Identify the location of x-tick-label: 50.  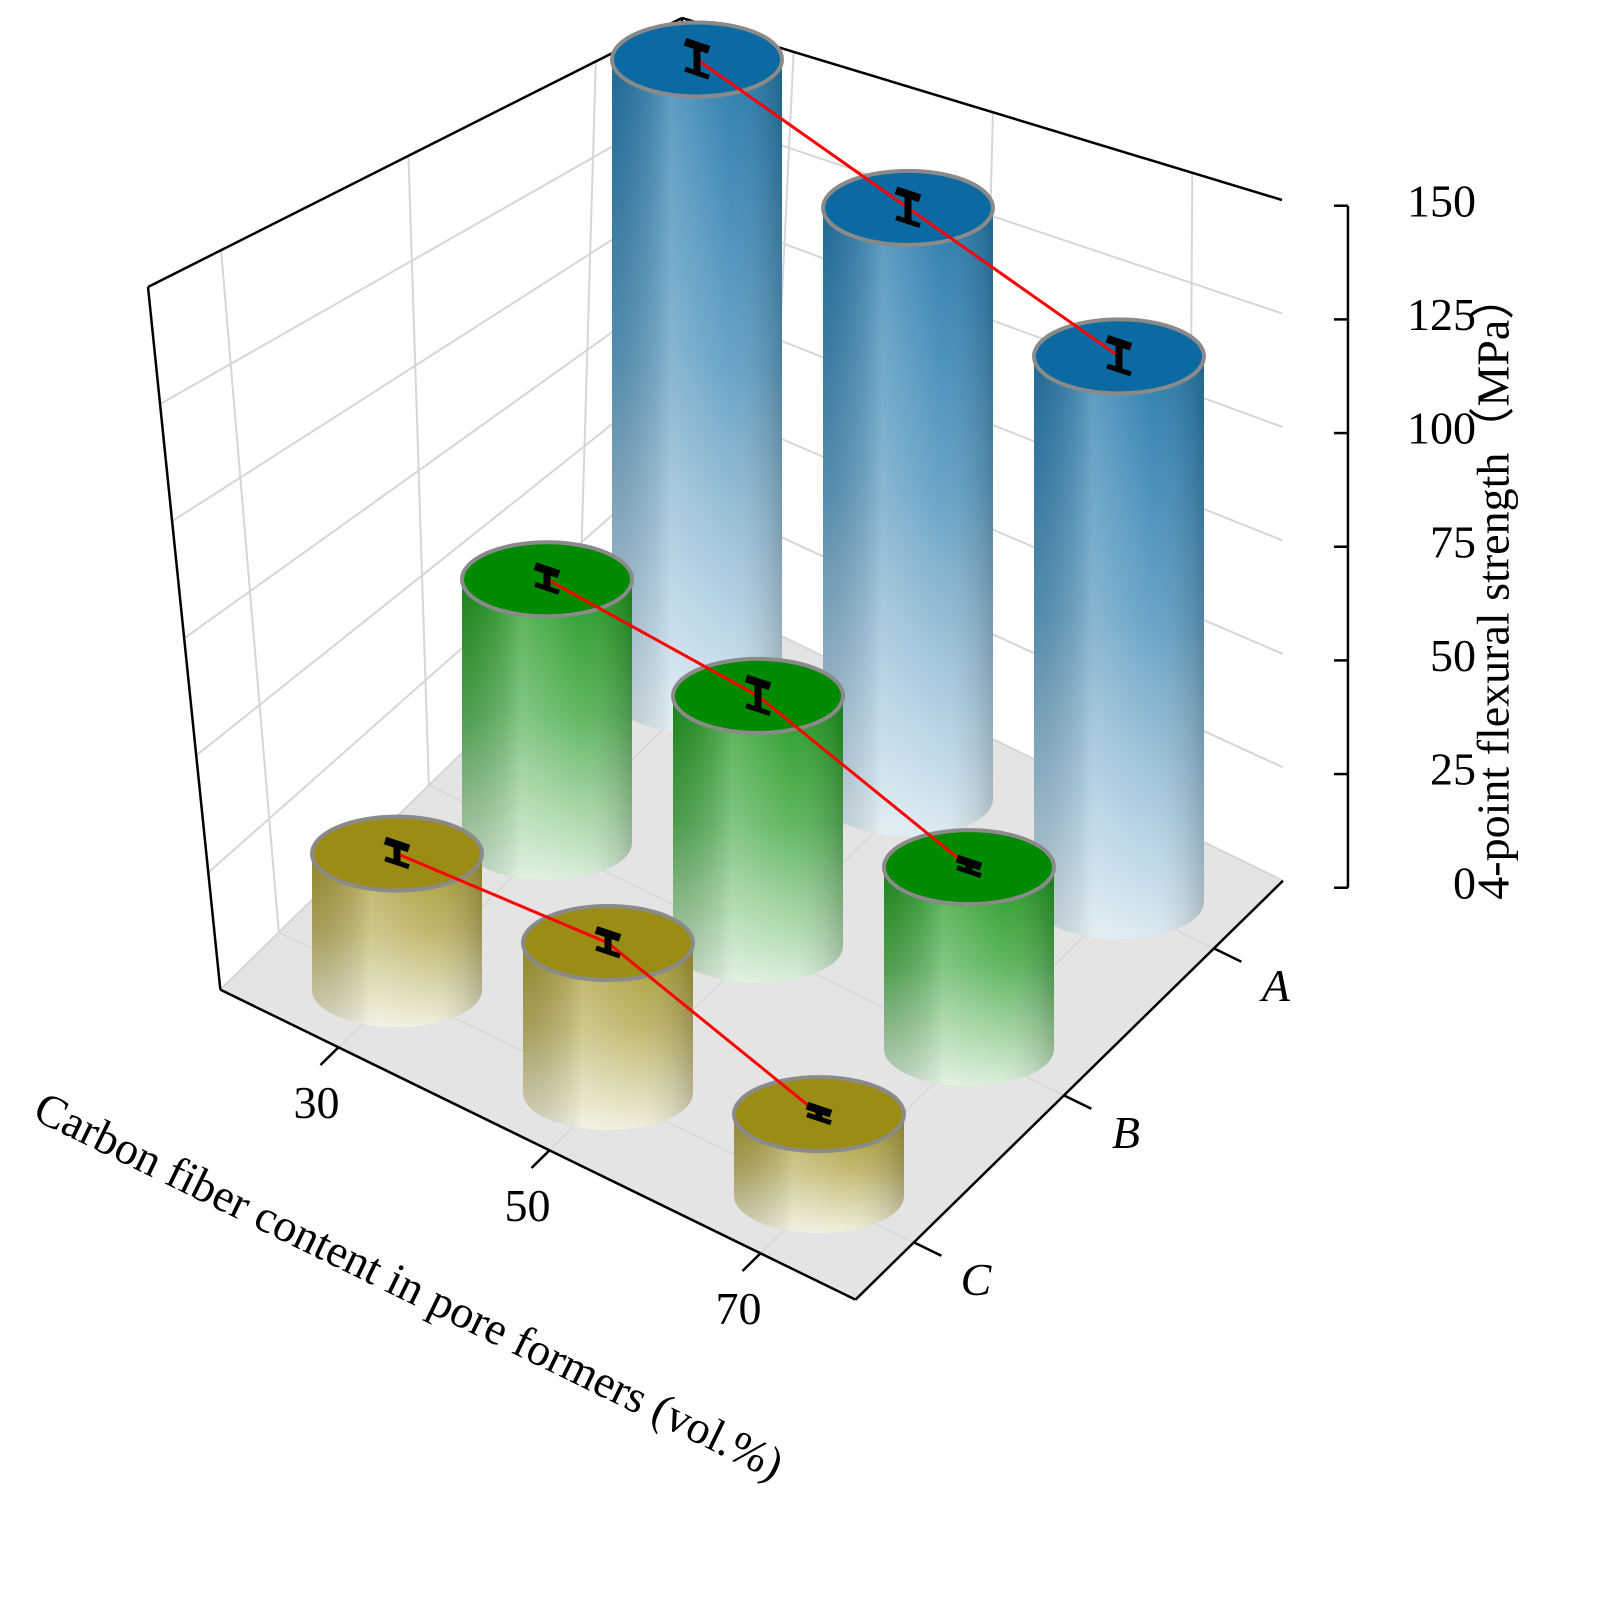
(528, 1205).